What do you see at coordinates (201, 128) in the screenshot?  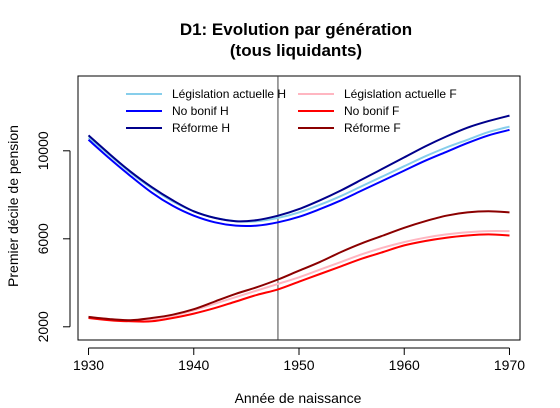 I see `legend-label: Réforme H` at bounding box center [201, 128].